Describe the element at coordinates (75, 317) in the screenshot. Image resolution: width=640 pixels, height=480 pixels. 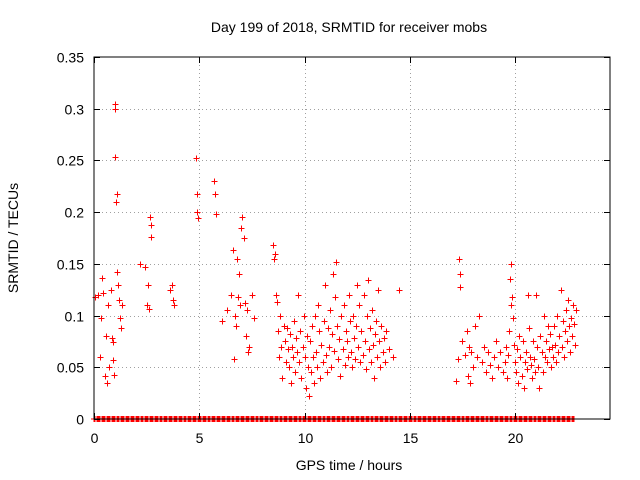
I see `y-tick-label: 0.1` at that location.